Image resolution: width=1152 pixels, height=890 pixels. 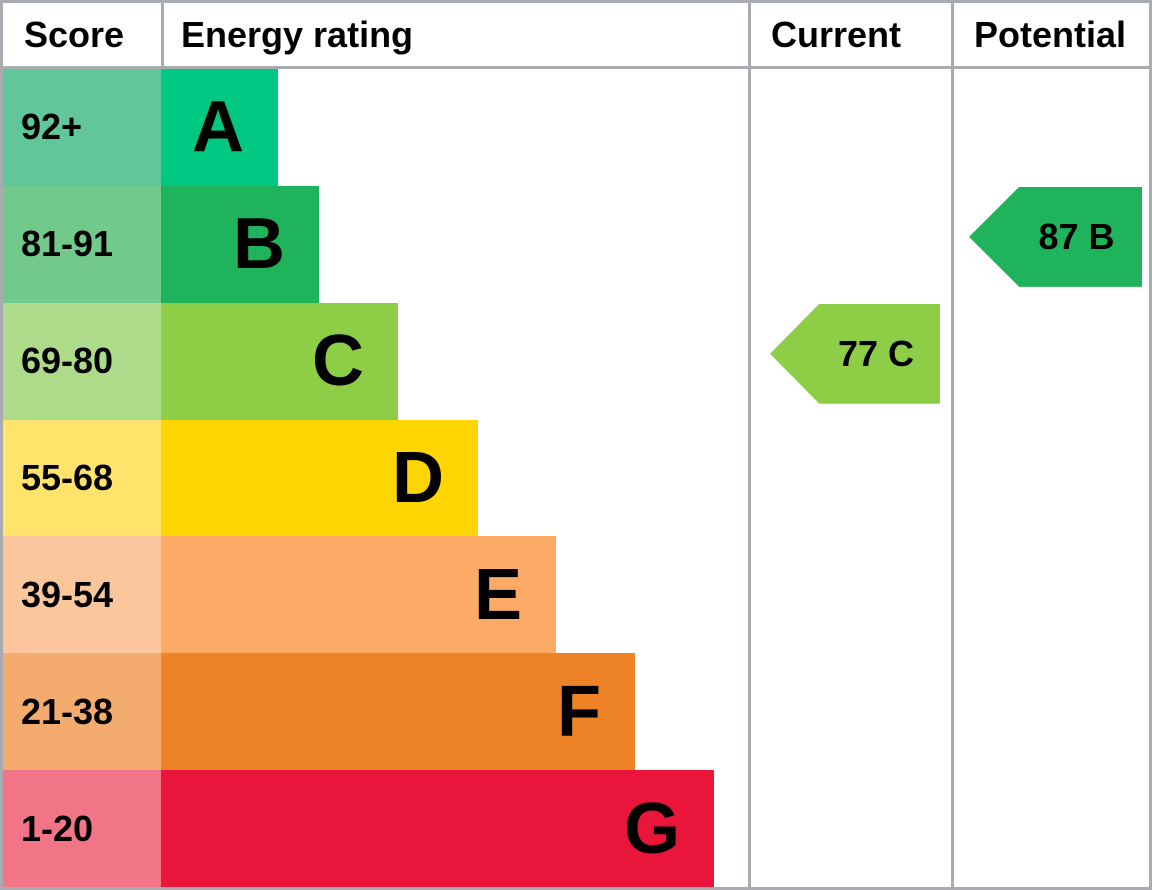 I want to click on potential-column-divider, so click(x=952, y=445).